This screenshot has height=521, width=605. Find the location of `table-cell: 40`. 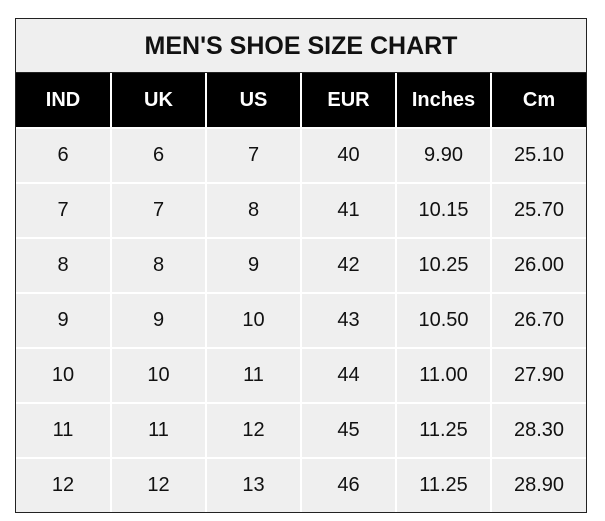

table-cell: 40 is located at coordinates (348, 155).